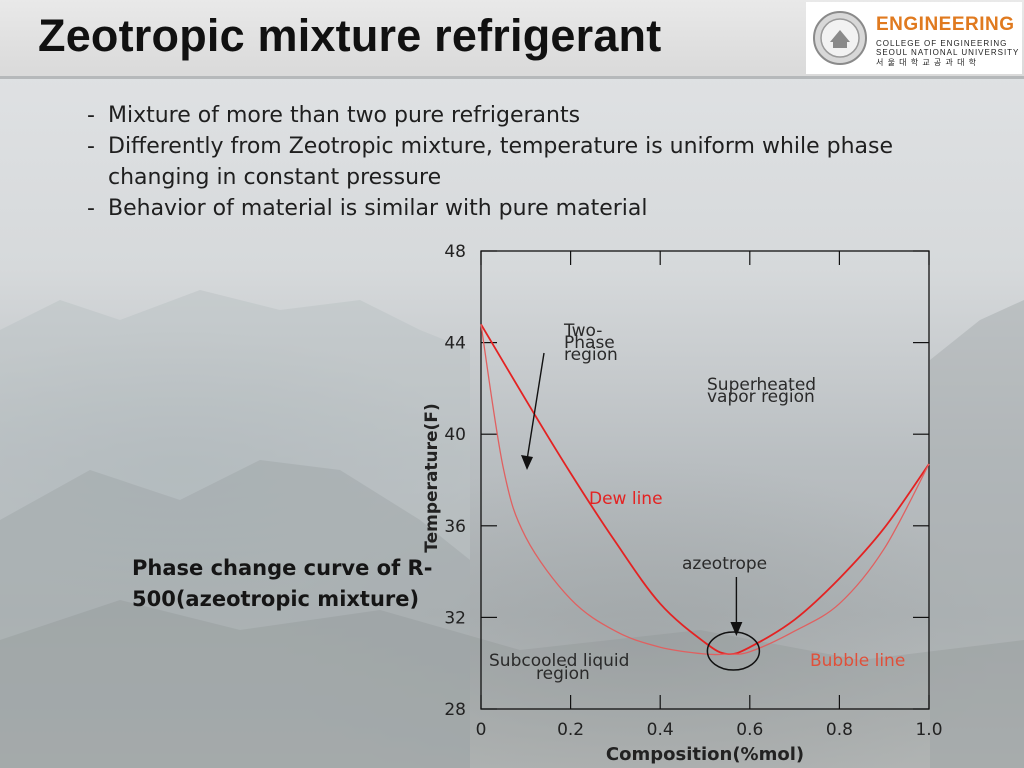 Image resolution: width=1024 pixels, height=768 pixels. I want to click on annotation-two-phase: Phase, so click(589, 343).